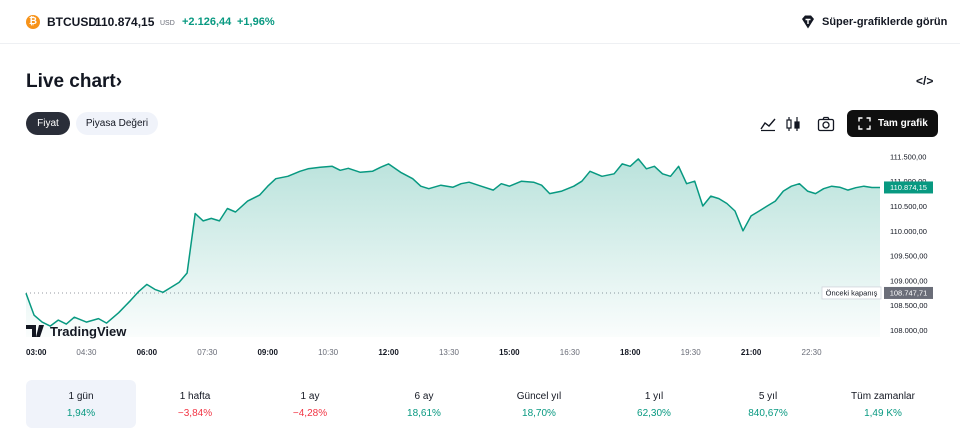  Describe the element at coordinates (925, 81) in the screenshot. I see `embed-code-icon: </>` at that location.